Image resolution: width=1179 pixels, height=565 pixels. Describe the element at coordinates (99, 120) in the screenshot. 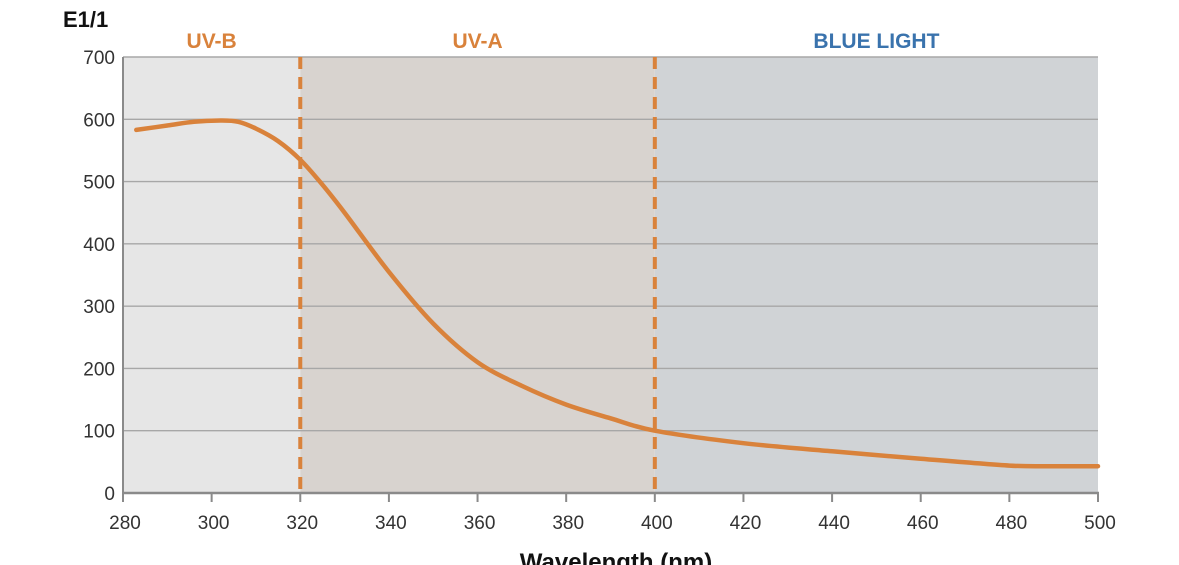

I see `y-tick-label-6: 600` at that location.